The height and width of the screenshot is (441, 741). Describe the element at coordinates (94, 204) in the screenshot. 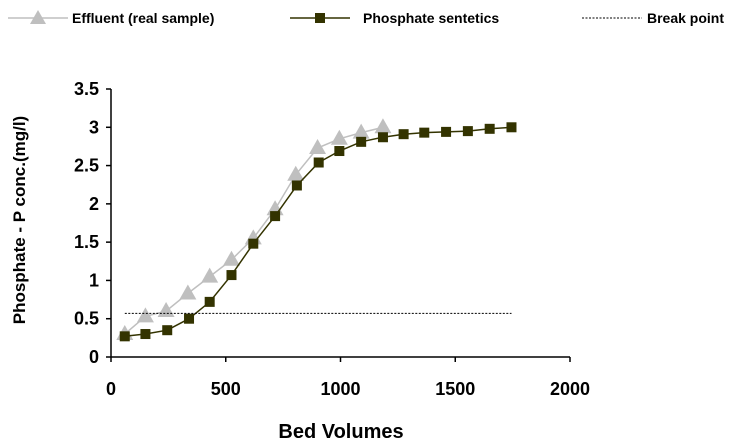

I see `y-tick-label: 2` at that location.